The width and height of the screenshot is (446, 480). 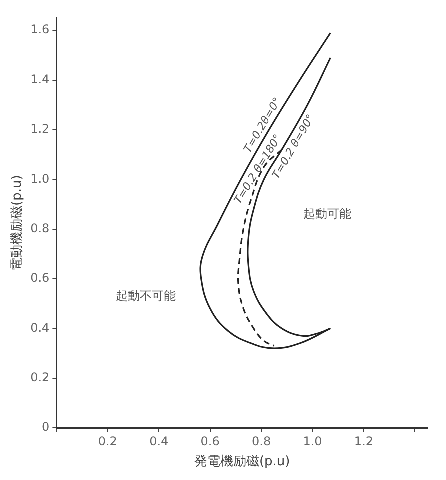 I want to click on y-tick-label: 0.4, so click(x=40, y=327).